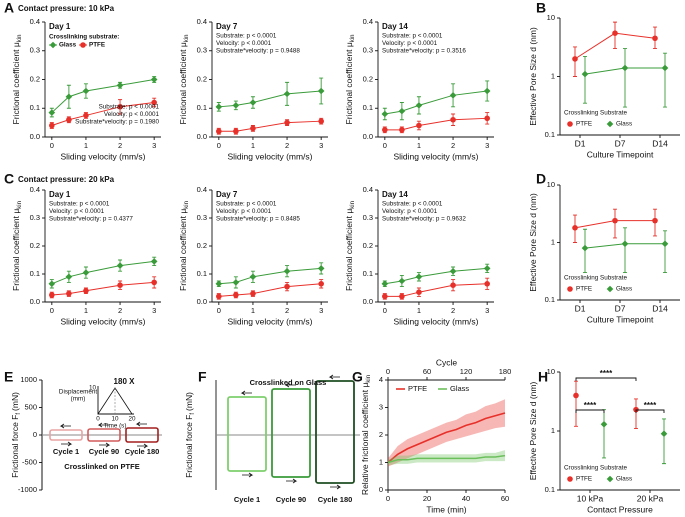 Image resolution: width=685 pixels, height=517 pixels. What do you see at coordinates (66, 8) in the screenshot?
I see `row-heading: Contact pressure: 10 kPa` at bounding box center [66, 8].